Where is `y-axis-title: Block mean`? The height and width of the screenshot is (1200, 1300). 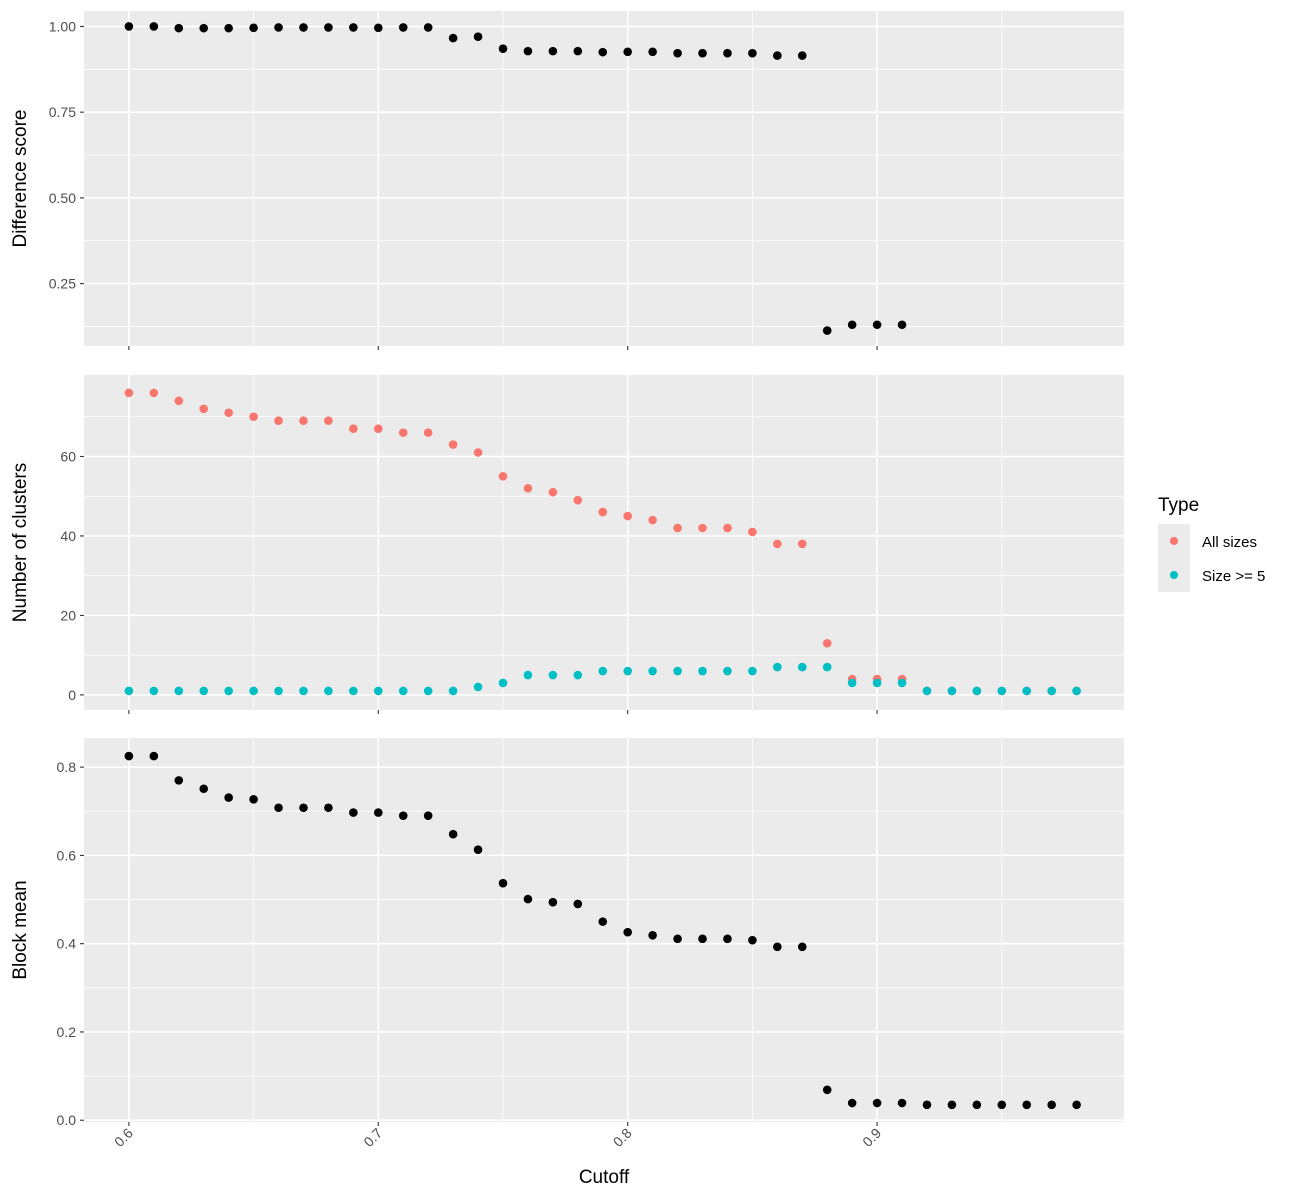 y-axis-title: Block mean is located at coordinates (20, 929).